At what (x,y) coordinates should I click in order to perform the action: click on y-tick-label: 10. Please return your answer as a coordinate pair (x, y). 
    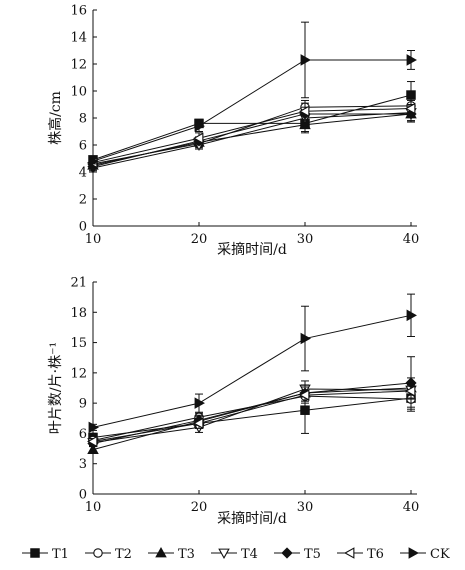
    Looking at the image, I should click on (78, 92).